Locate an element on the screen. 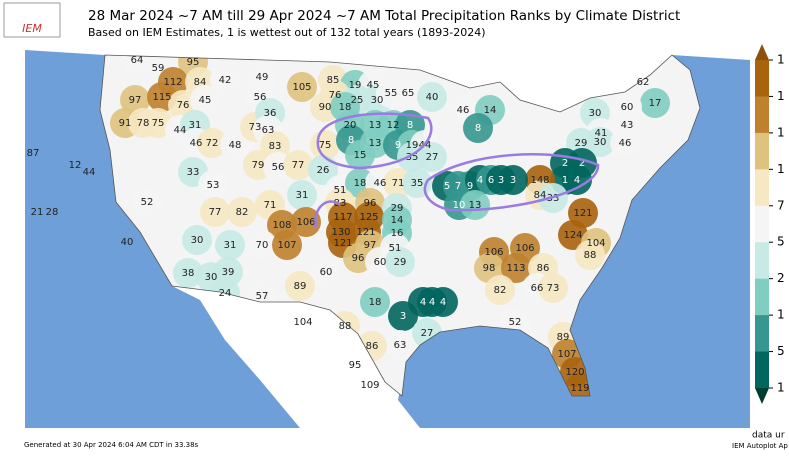 This screenshot has height=460, width=789. rank-label: 86 is located at coordinates (543, 268).